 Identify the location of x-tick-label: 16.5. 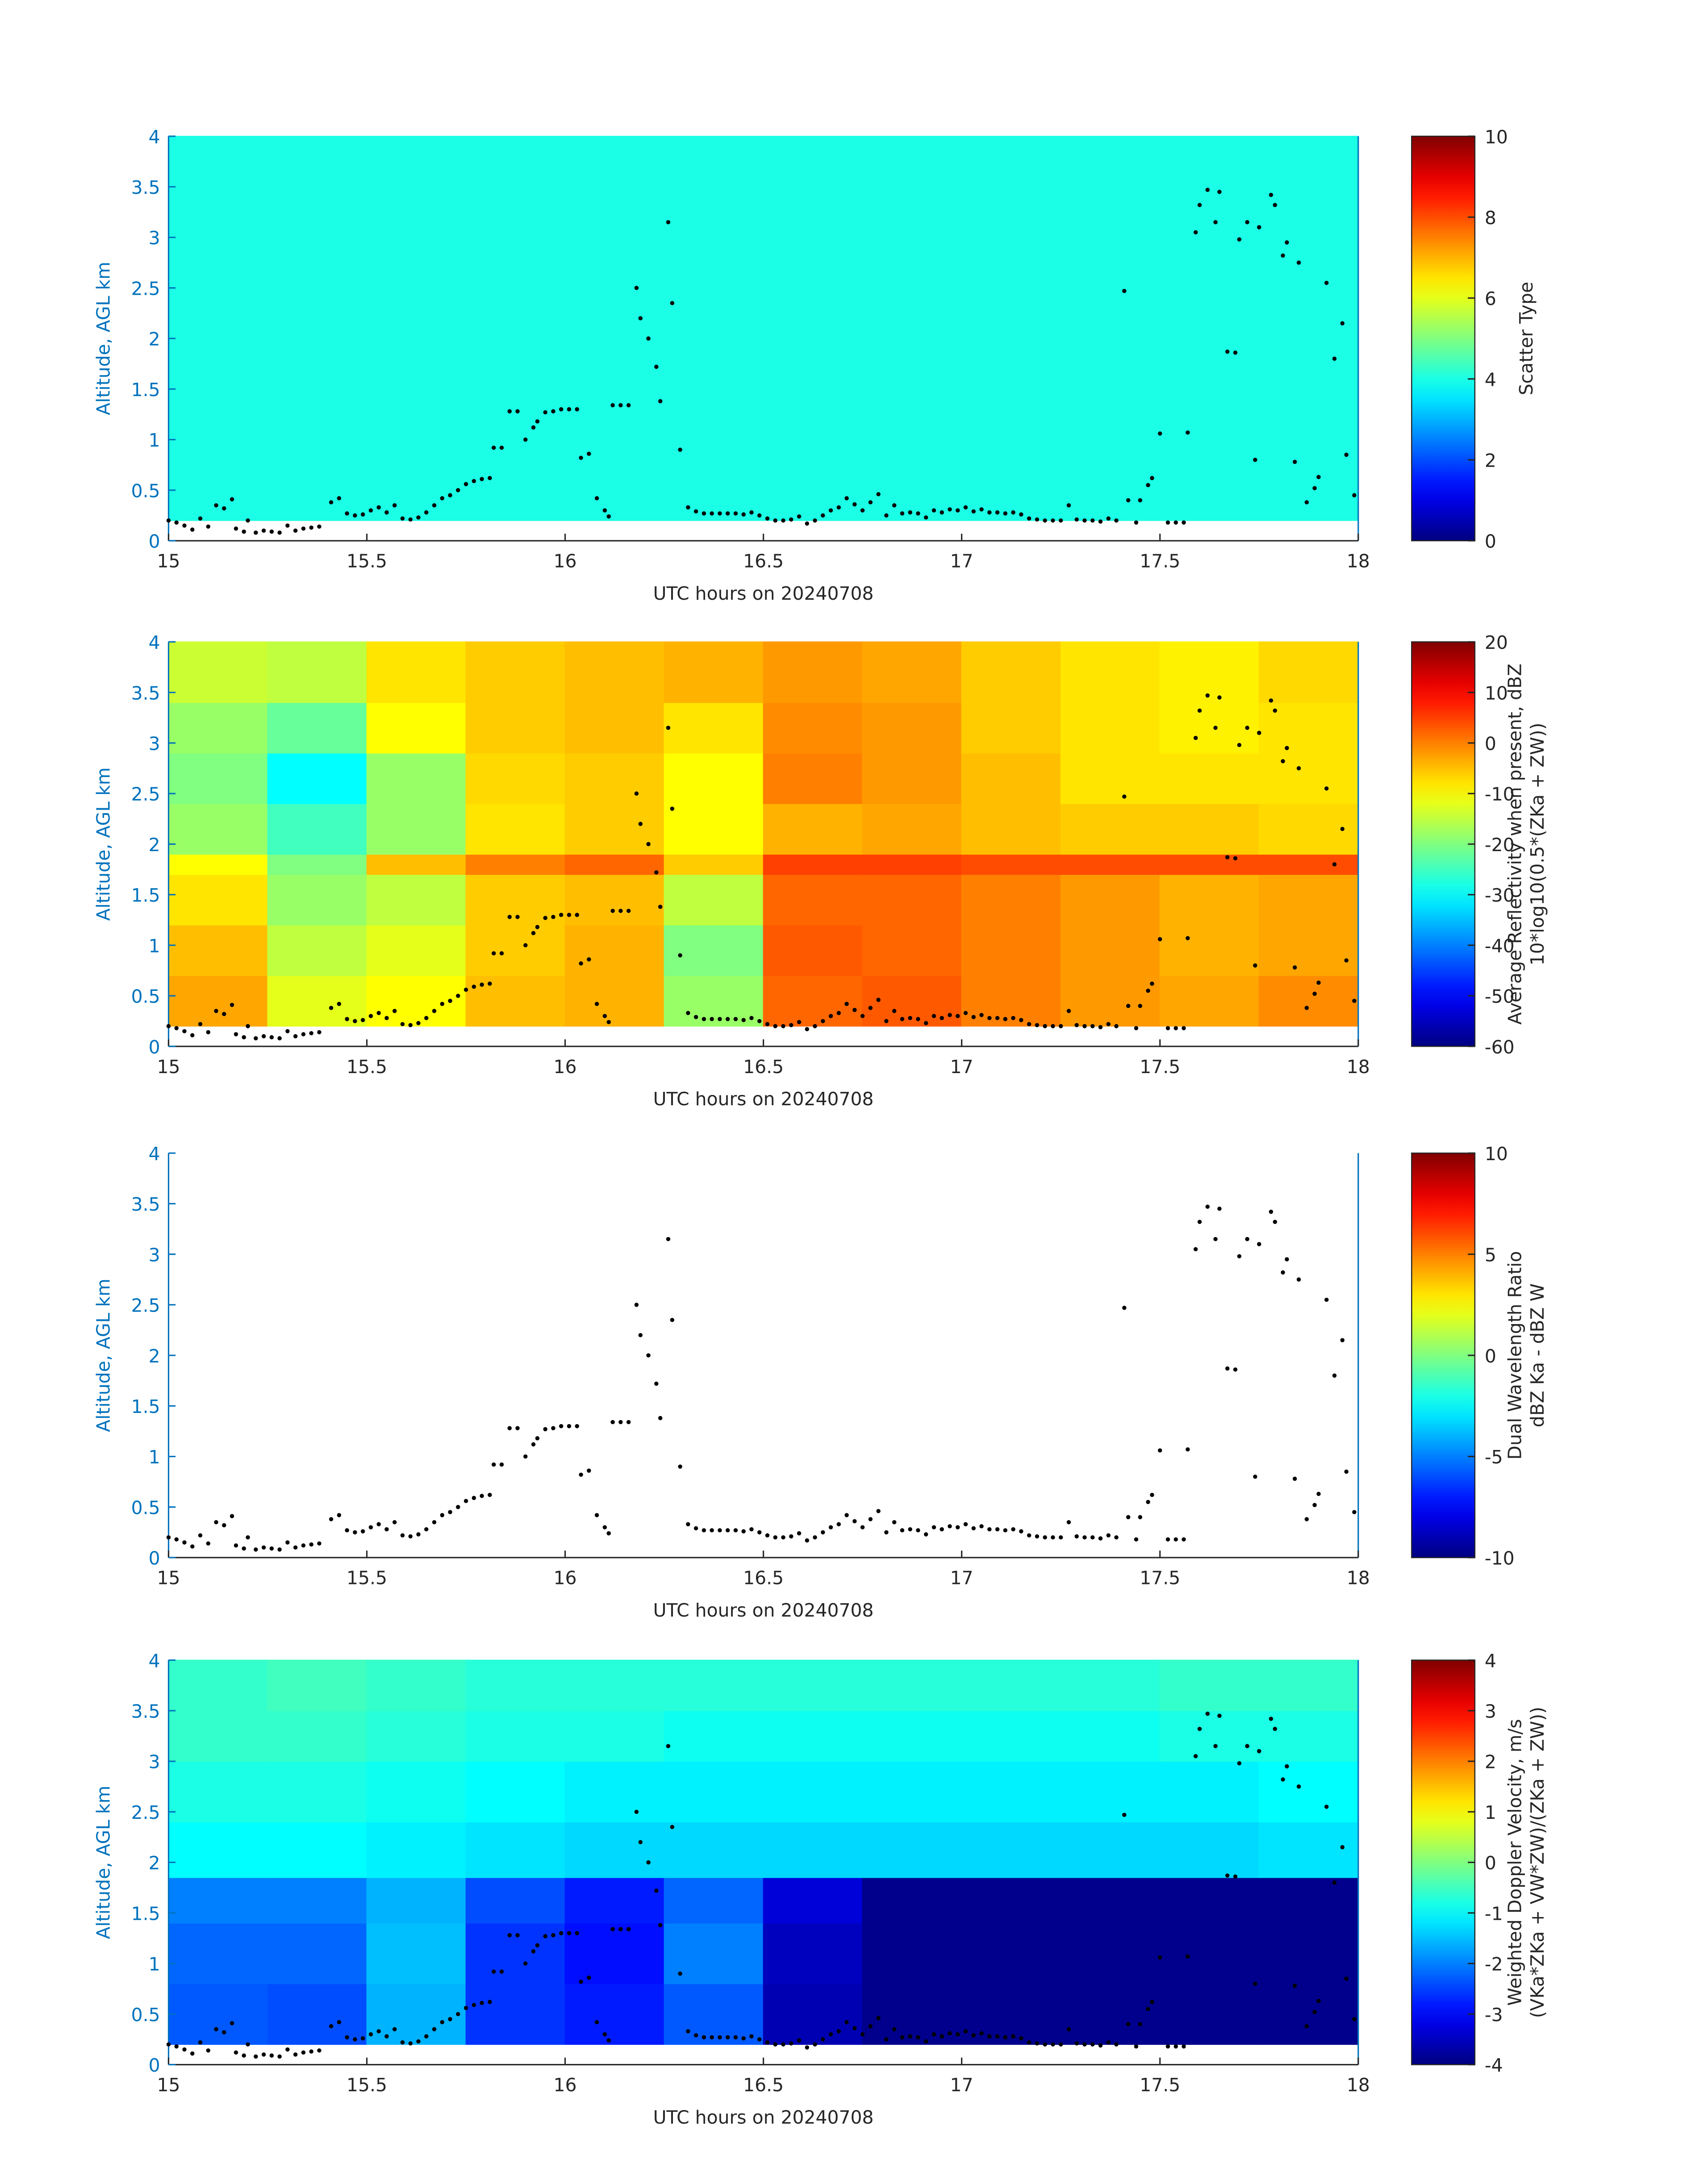
(763, 561).